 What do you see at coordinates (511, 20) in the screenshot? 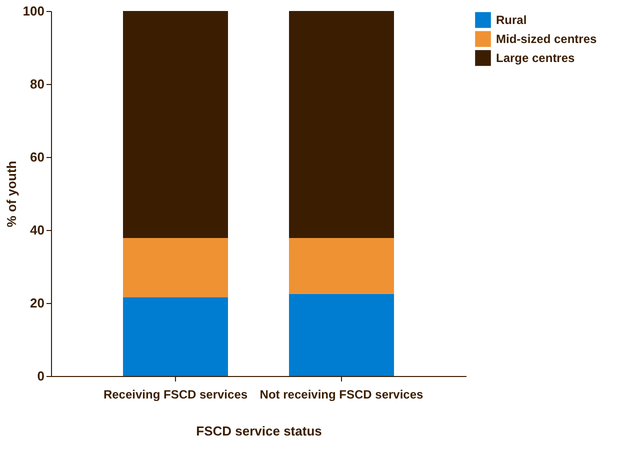
I see `legend-label: Rural` at bounding box center [511, 20].